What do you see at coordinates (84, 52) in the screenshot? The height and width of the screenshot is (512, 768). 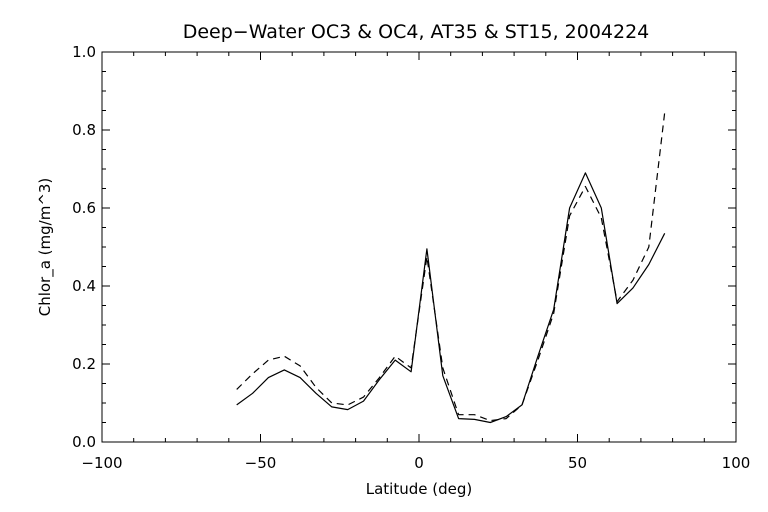 I see `y-tick-label: 1.0` at bounding box center [84, 52].